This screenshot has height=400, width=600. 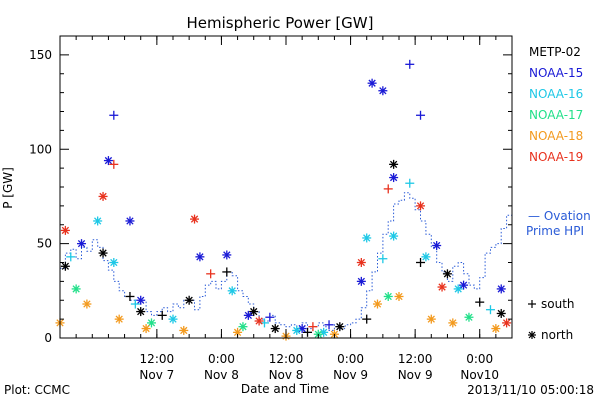 What do you see at coordinates (280, 23) in the screenshot?
I see `chart-title: Hemispheric Power [GW]` at bounding box center [280, 23].